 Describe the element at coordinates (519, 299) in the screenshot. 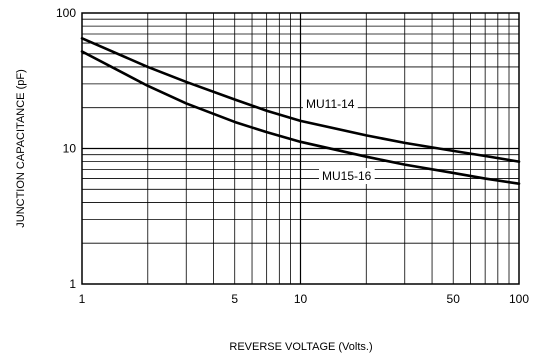

I see `x-tick-label: 100` at that location.